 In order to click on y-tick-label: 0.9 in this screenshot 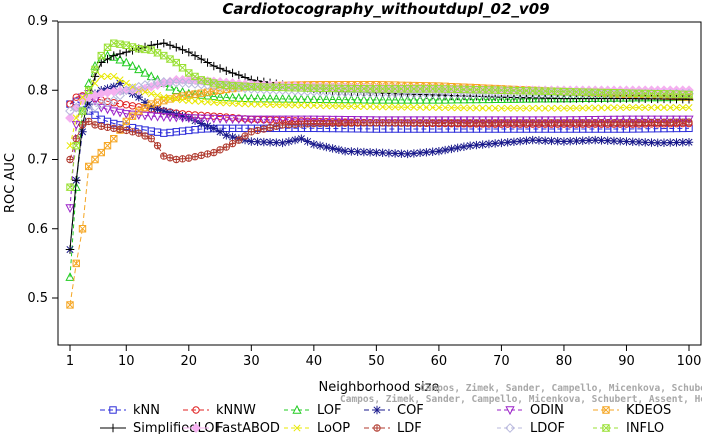, I will do `click(37, 21)`.